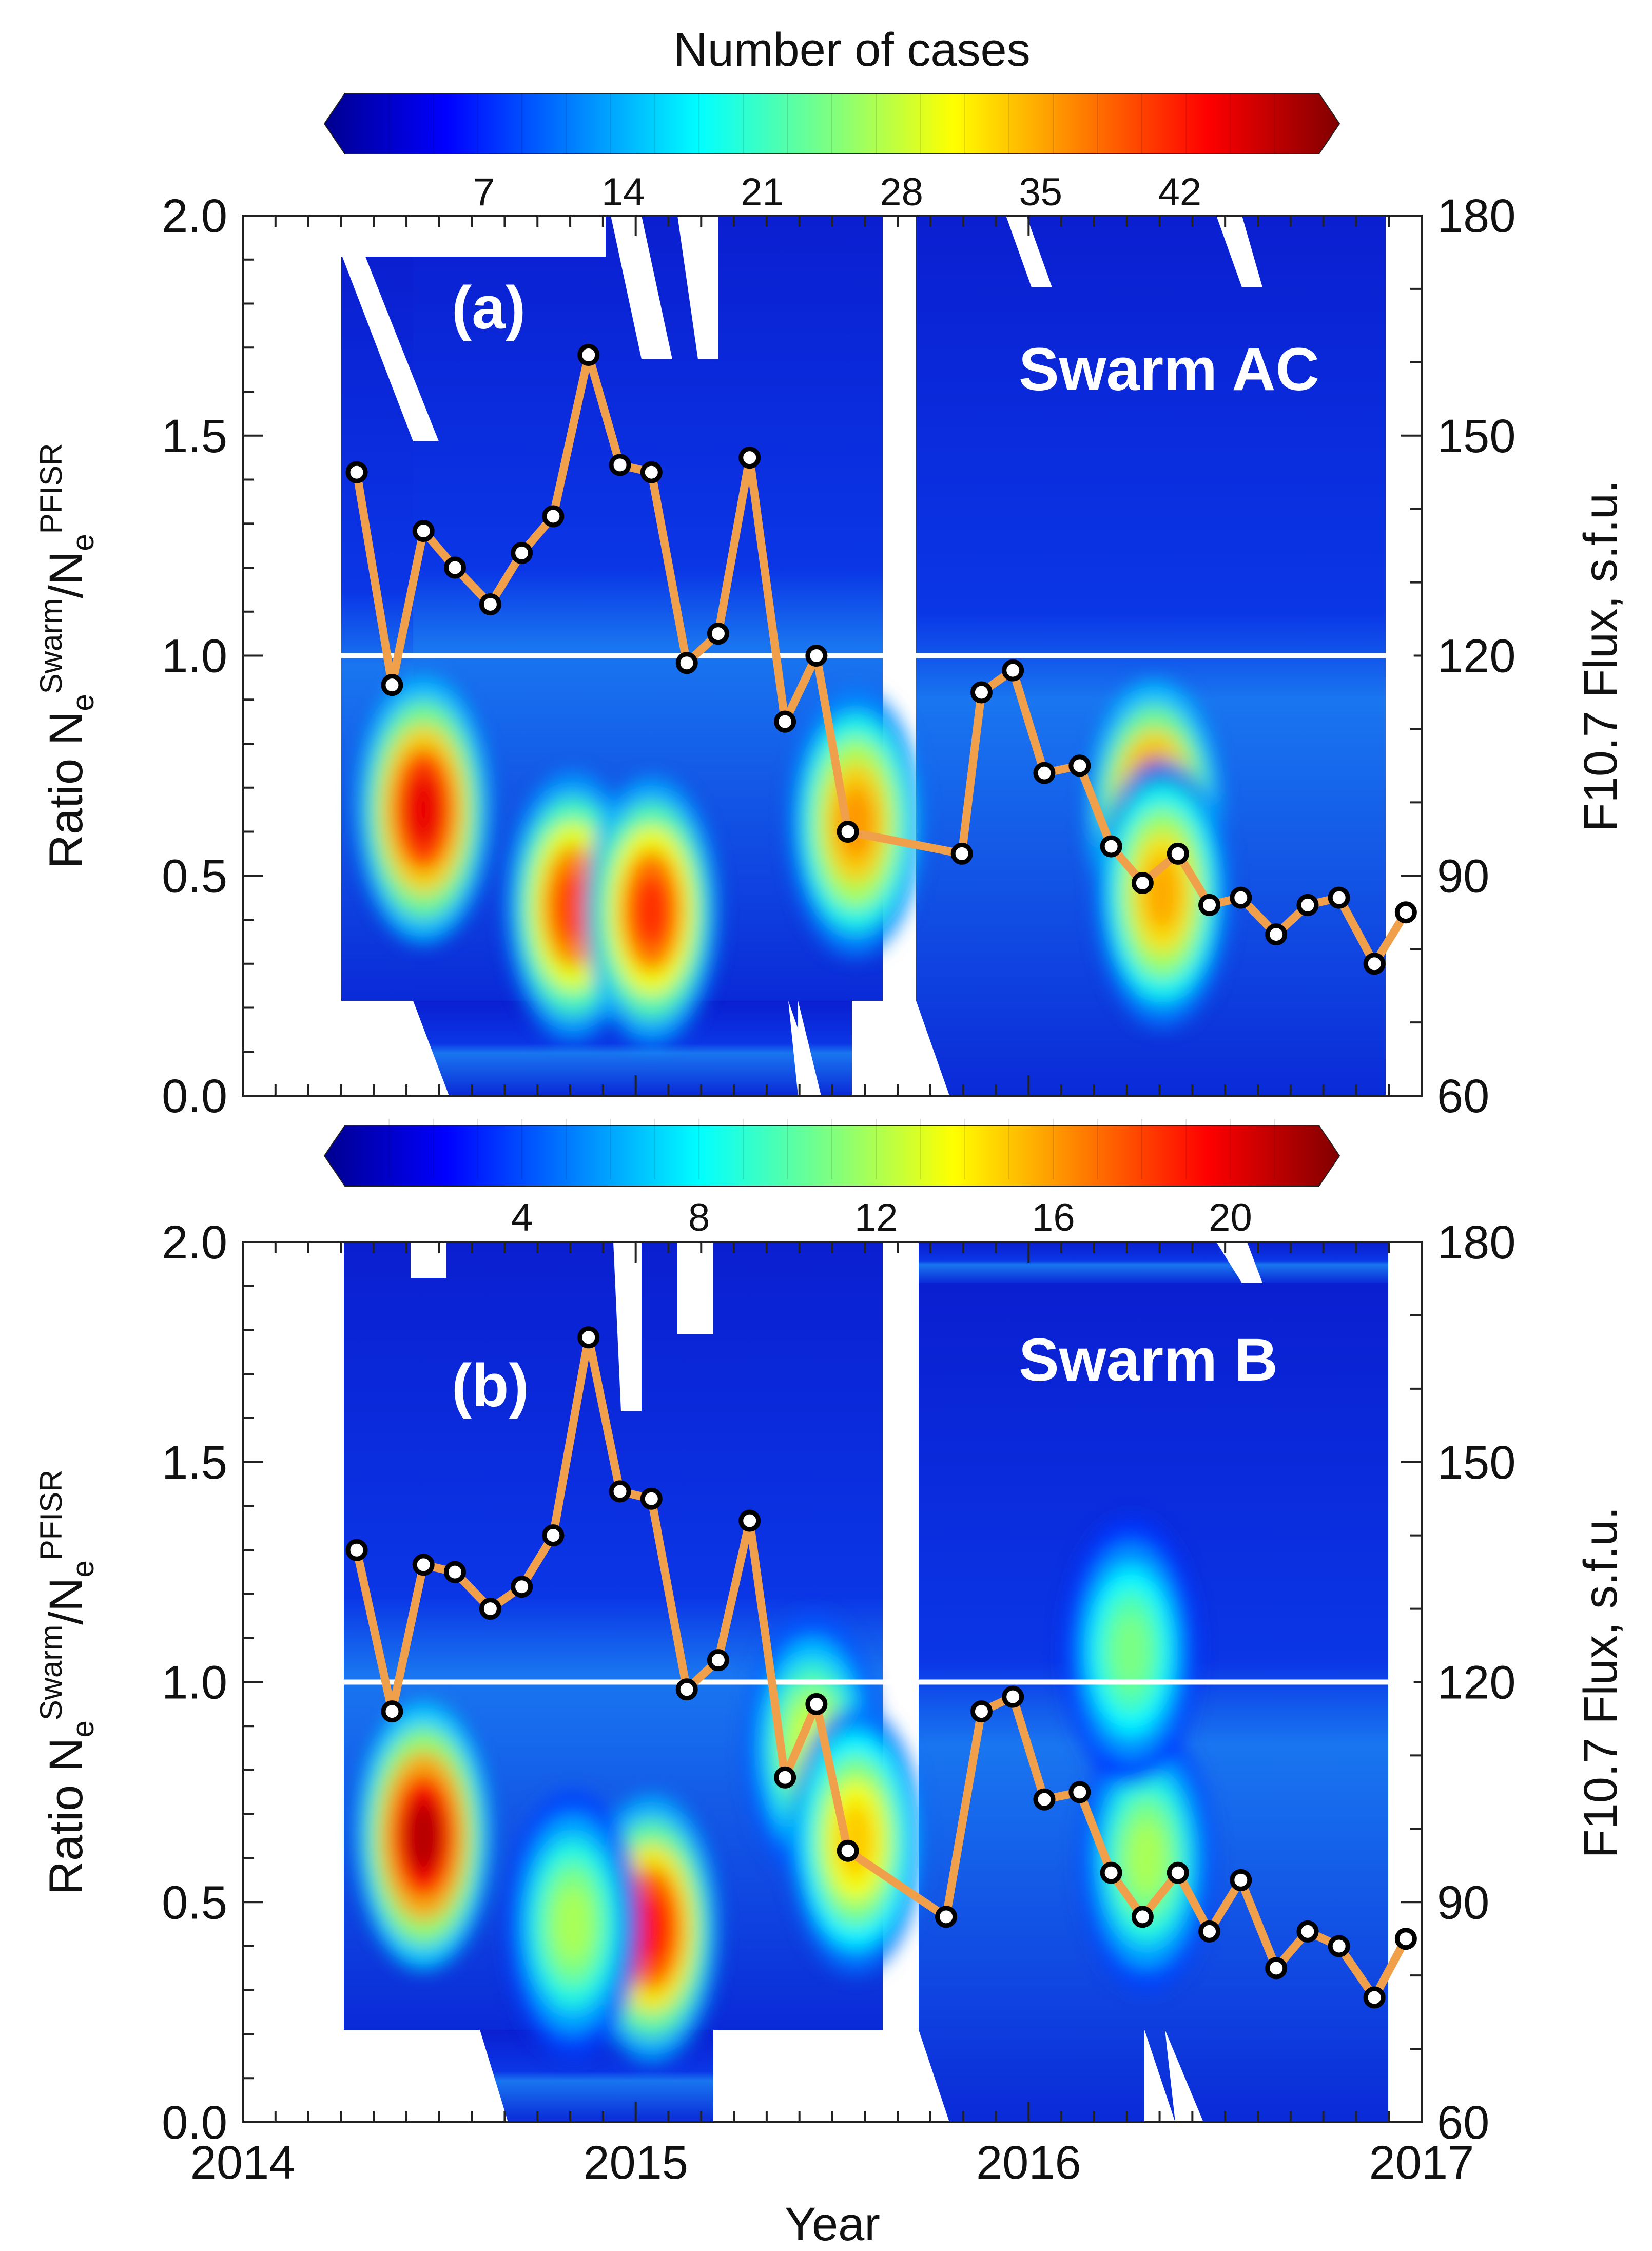 Image resolution: width=1652 pixels, height=2251 pixels. I want to click on colorbar-1-tick-label-1: 8, so click(699, 1217).